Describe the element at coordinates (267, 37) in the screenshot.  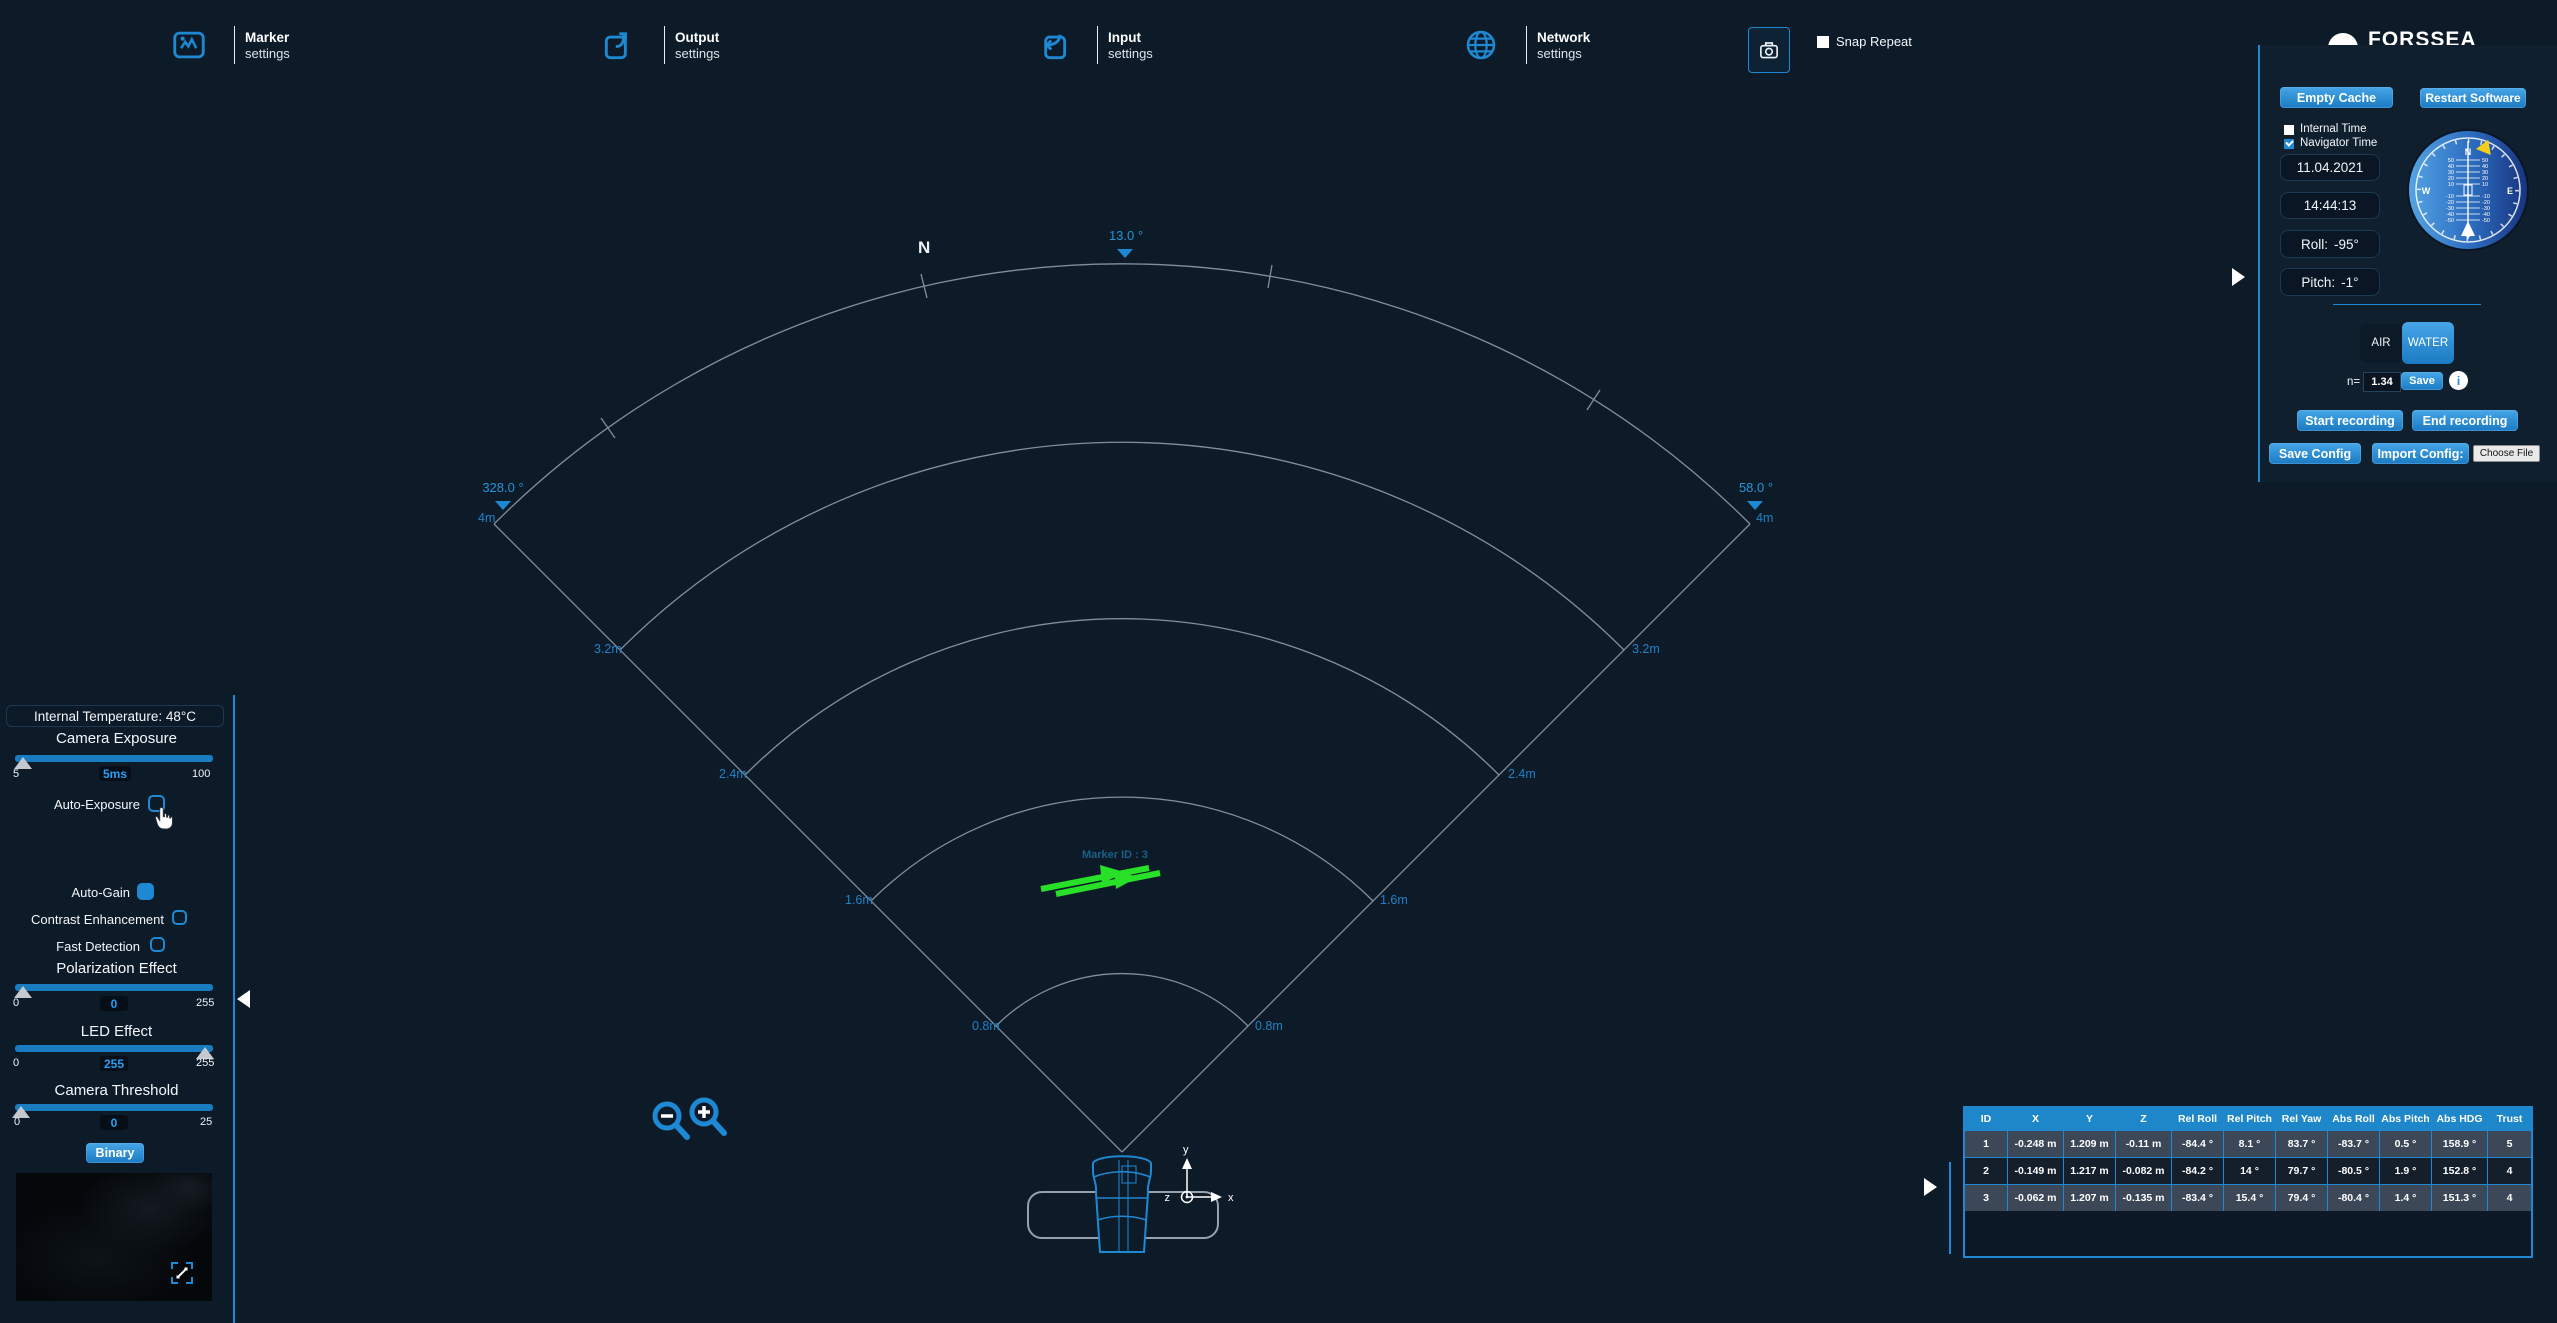
I see `nav-label: Marker` at that location.